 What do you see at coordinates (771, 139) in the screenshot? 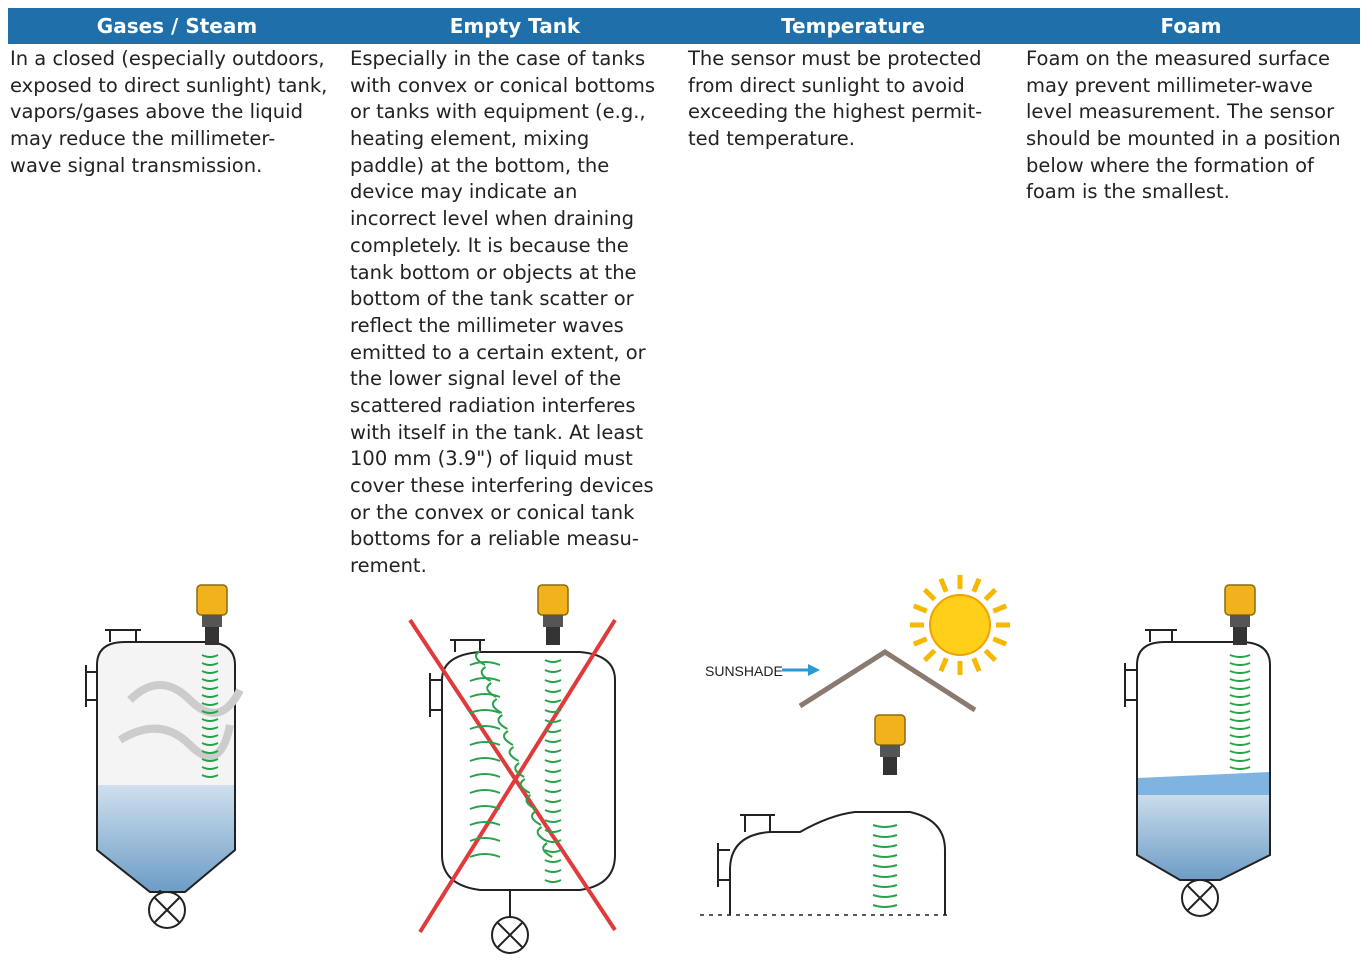
I see `text-line: ted temperature.` at bounding box center [771, 139].